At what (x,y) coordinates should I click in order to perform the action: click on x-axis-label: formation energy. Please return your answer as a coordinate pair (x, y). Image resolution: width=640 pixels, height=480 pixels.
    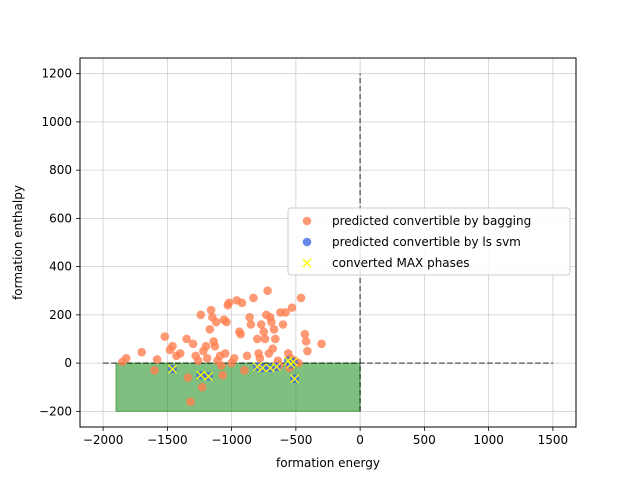
    Looking at the image, I should click on (328, 463).